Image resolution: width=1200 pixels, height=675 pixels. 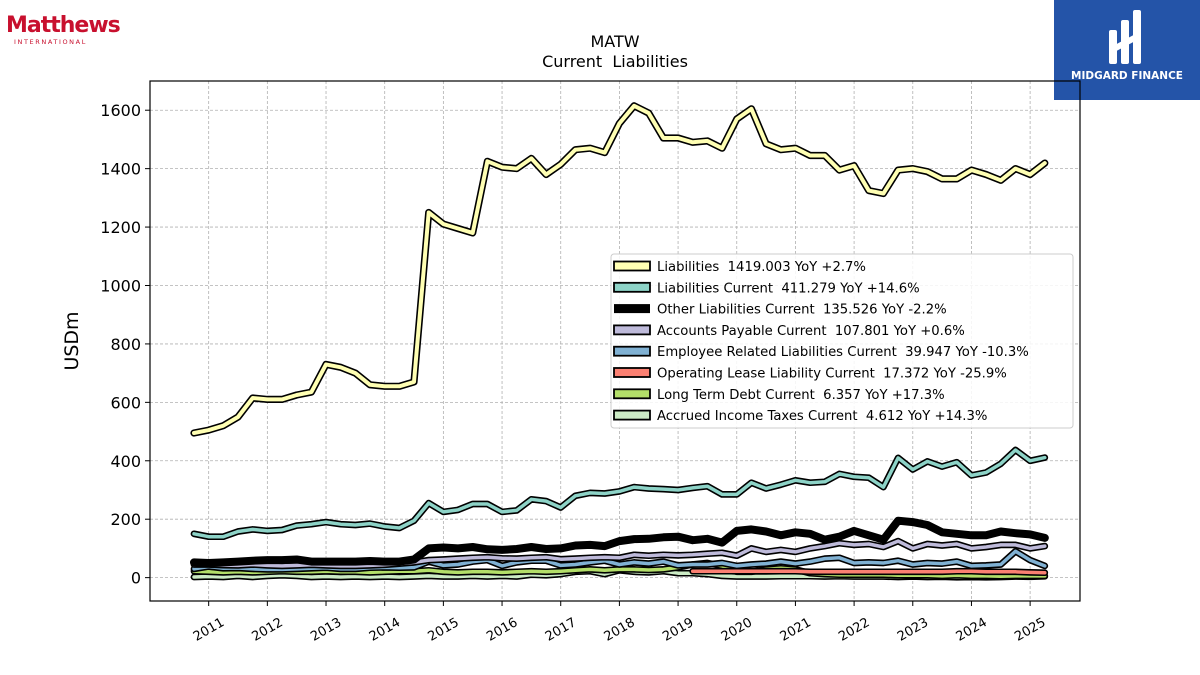 I want to click on y-tick-label: 1600, so click(x=120, y=110).